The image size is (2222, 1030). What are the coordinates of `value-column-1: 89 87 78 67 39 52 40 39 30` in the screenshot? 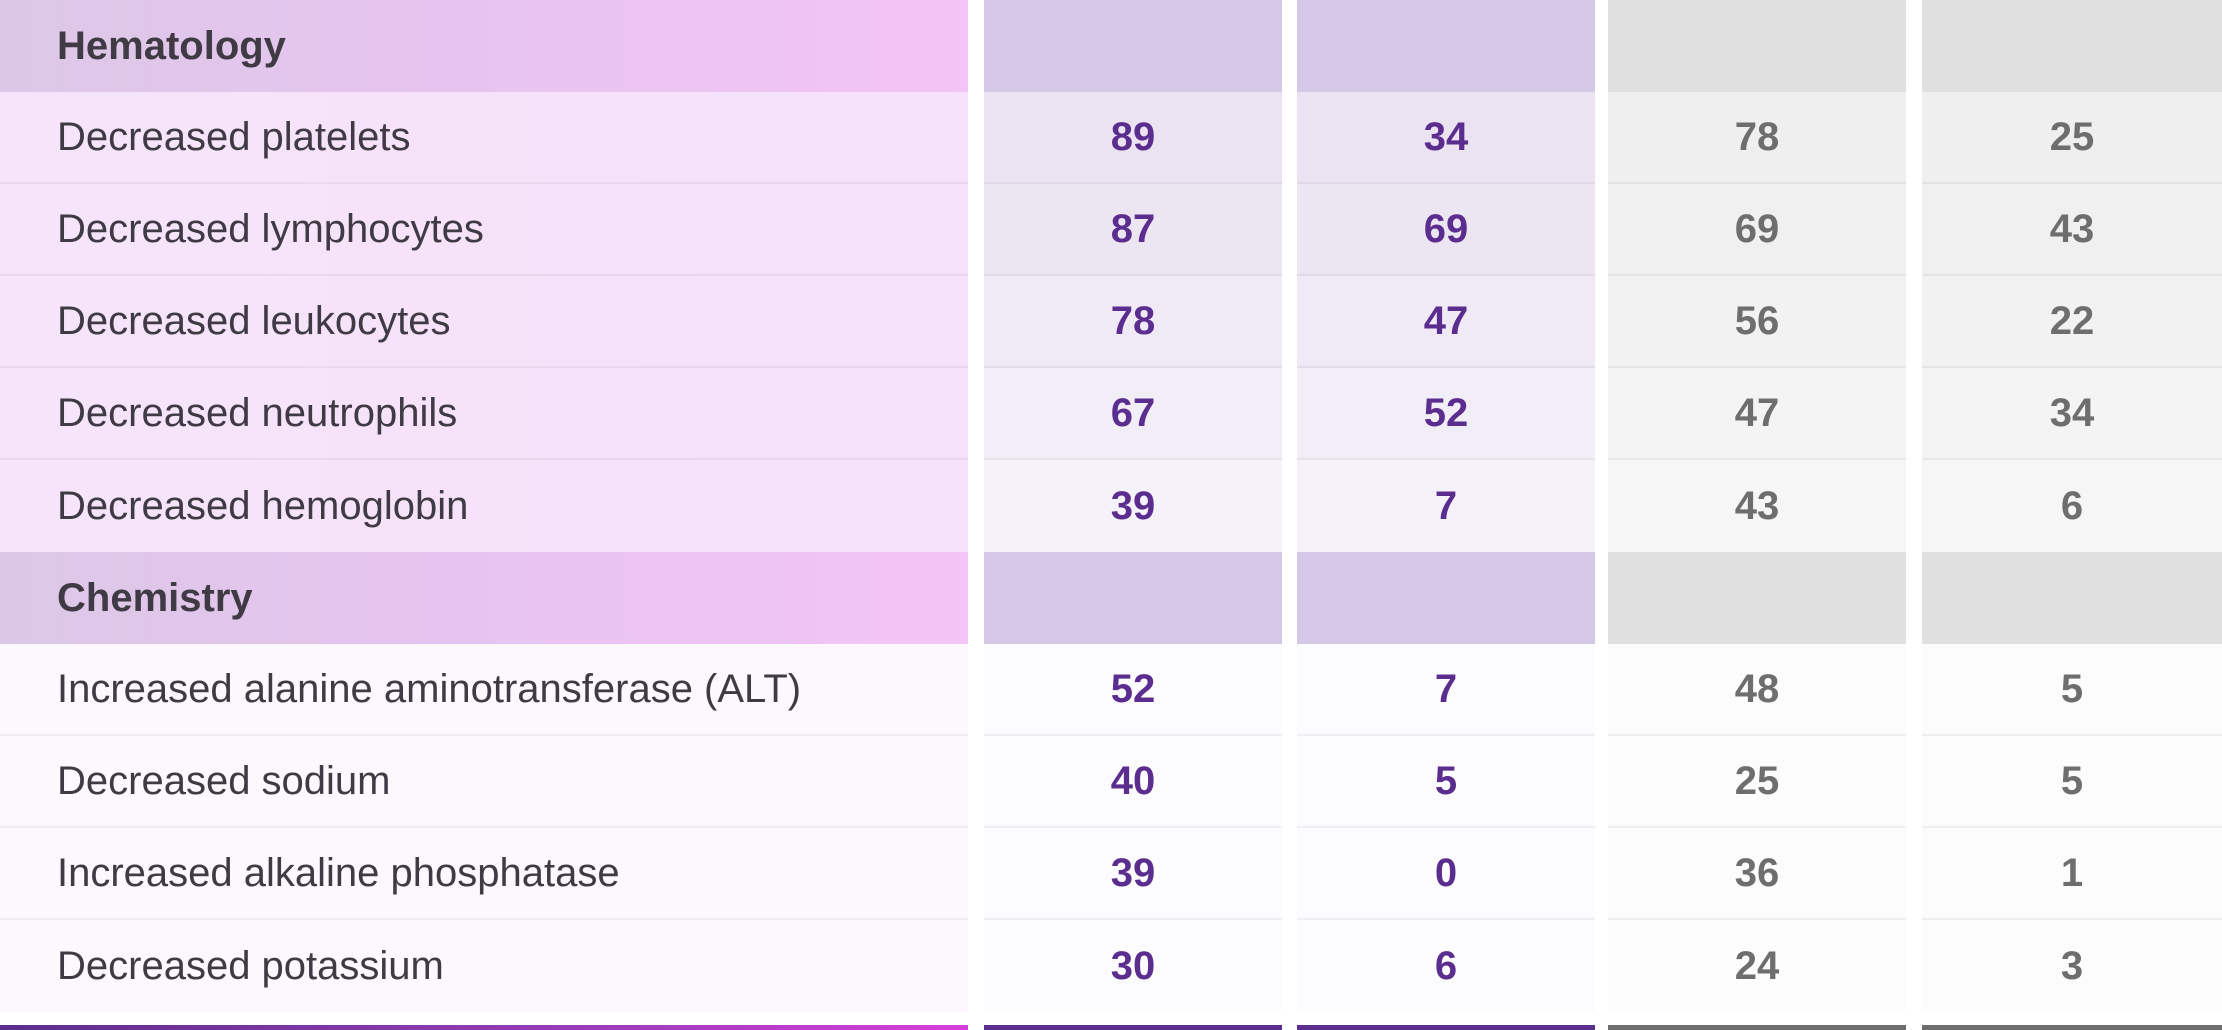 It's located at (1133, 515).